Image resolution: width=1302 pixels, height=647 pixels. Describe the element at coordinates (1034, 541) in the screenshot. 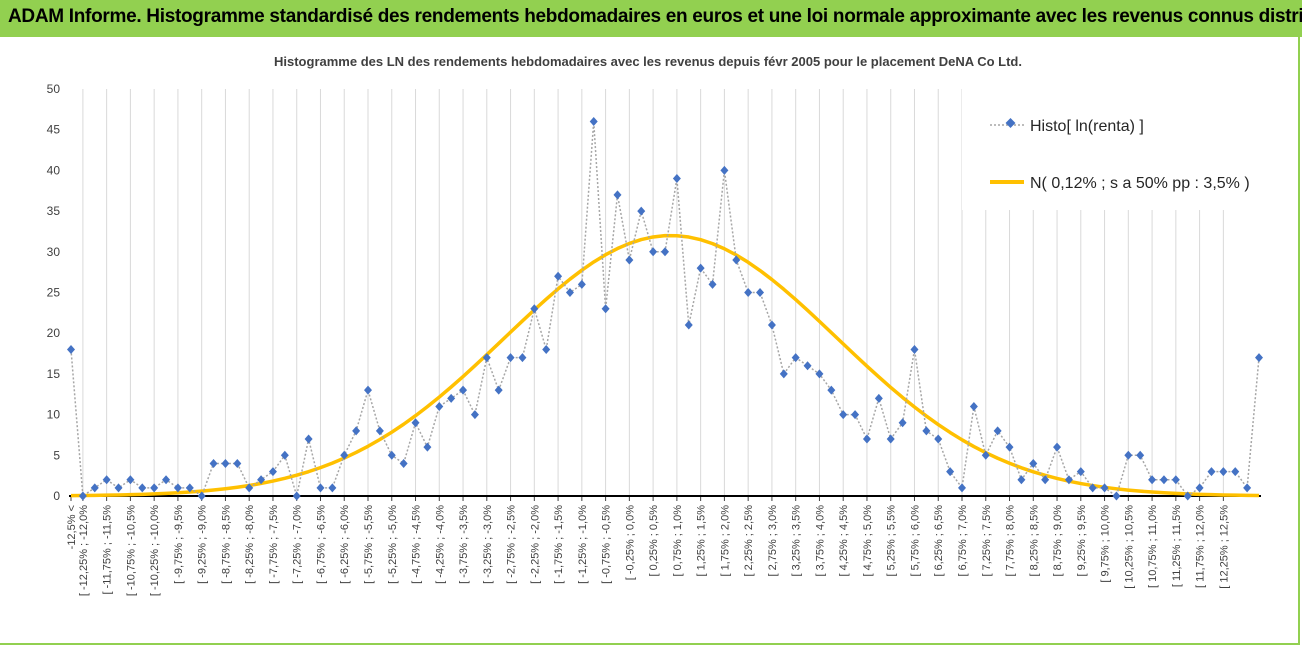

I see `x-tick-label: [ 8,25% ; 8,5%` at that location.